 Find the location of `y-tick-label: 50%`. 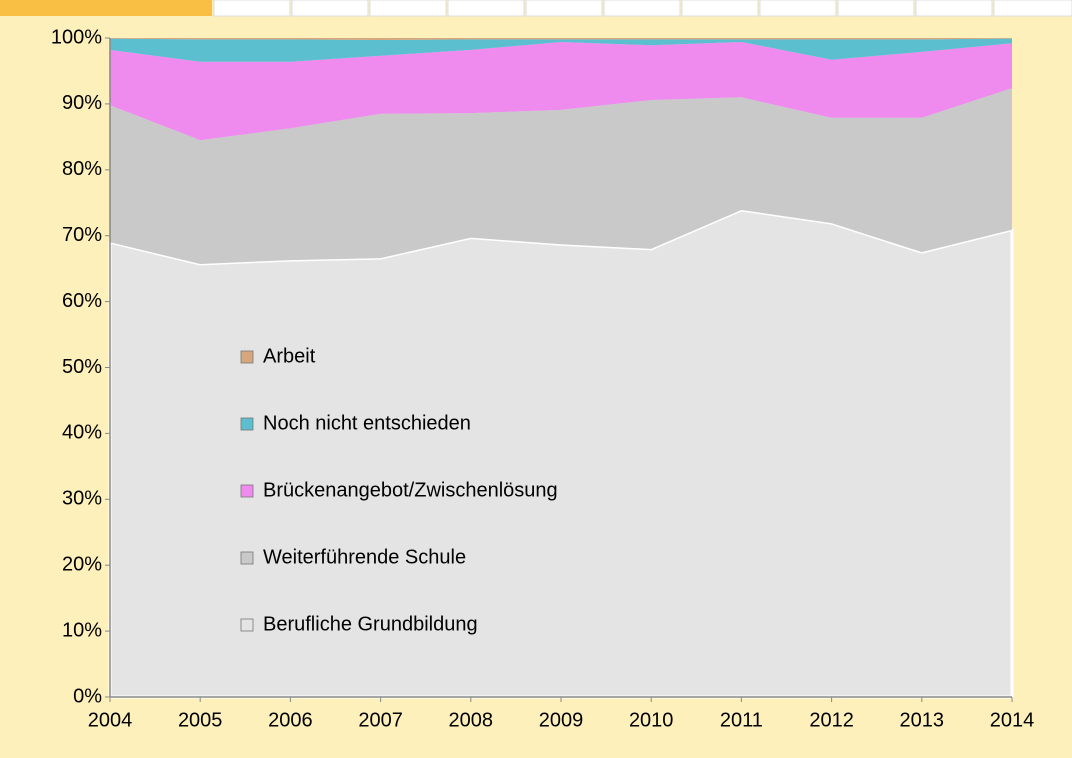

y-tick-label: 50% is located at coordinates (82, 367).